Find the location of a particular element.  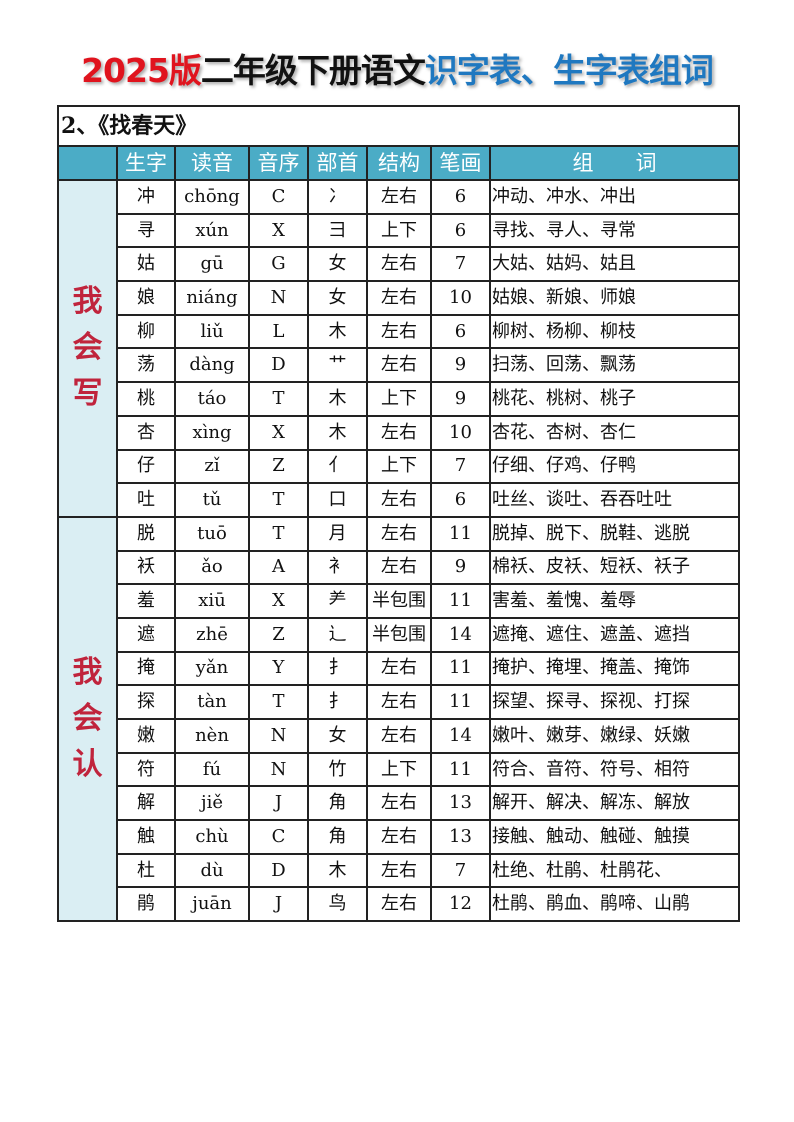

header-row: 生字 读音 音序 部首 结构 笔画组 词 is located at coordinates (399, 163).